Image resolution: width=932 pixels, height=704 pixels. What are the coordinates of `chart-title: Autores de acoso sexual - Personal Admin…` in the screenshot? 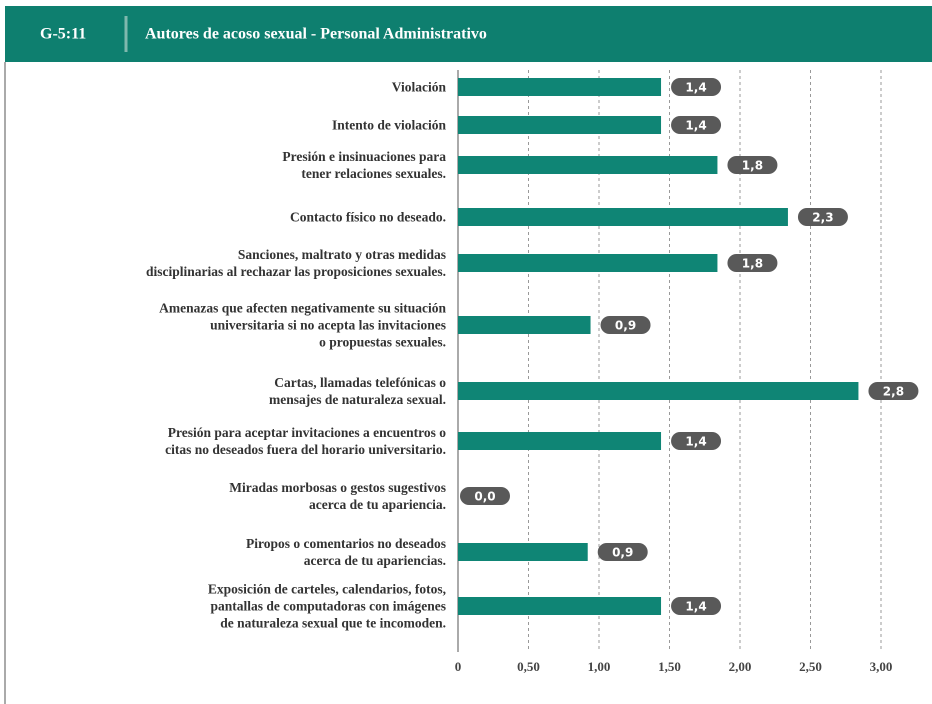 It's located at (316, 34).